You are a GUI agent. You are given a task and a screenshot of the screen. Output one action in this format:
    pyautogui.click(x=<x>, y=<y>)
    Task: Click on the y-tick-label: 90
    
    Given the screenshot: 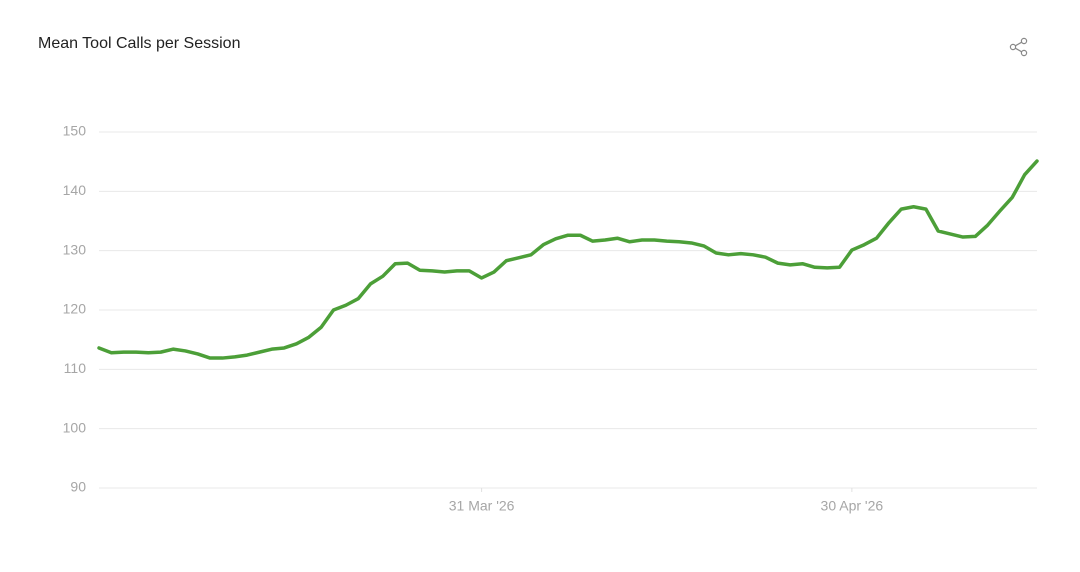 What is the action you would take?
    pyautogui.click(x=78, y=487)
    